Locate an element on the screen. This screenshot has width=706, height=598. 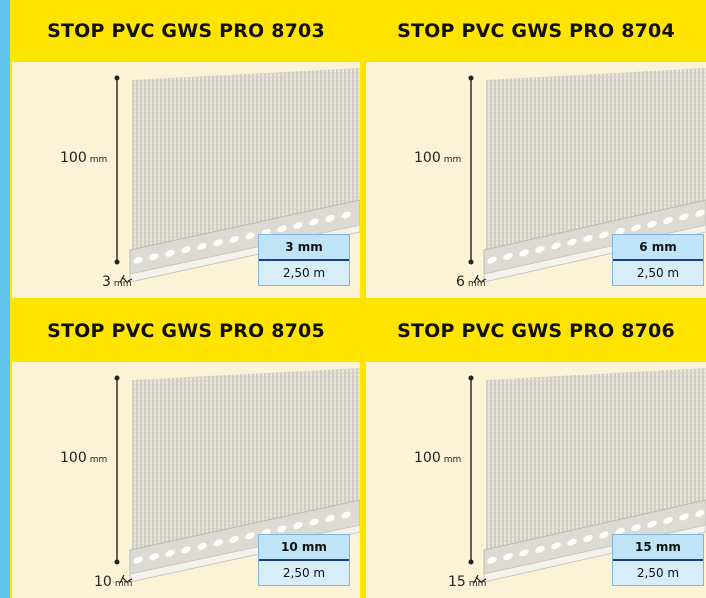
base-value: 10 is located at coordinates (103, 582).